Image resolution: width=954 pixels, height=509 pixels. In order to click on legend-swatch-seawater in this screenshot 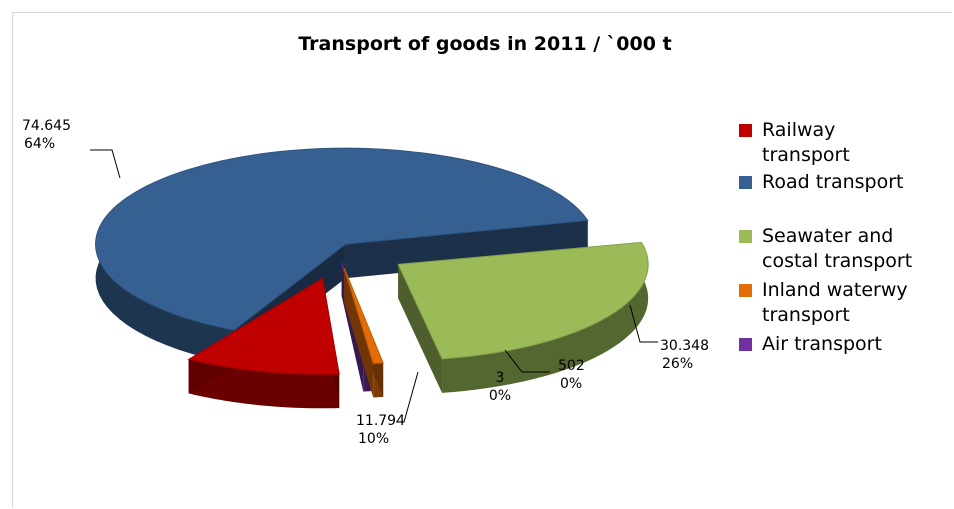, I will do `click(745, 236)`.